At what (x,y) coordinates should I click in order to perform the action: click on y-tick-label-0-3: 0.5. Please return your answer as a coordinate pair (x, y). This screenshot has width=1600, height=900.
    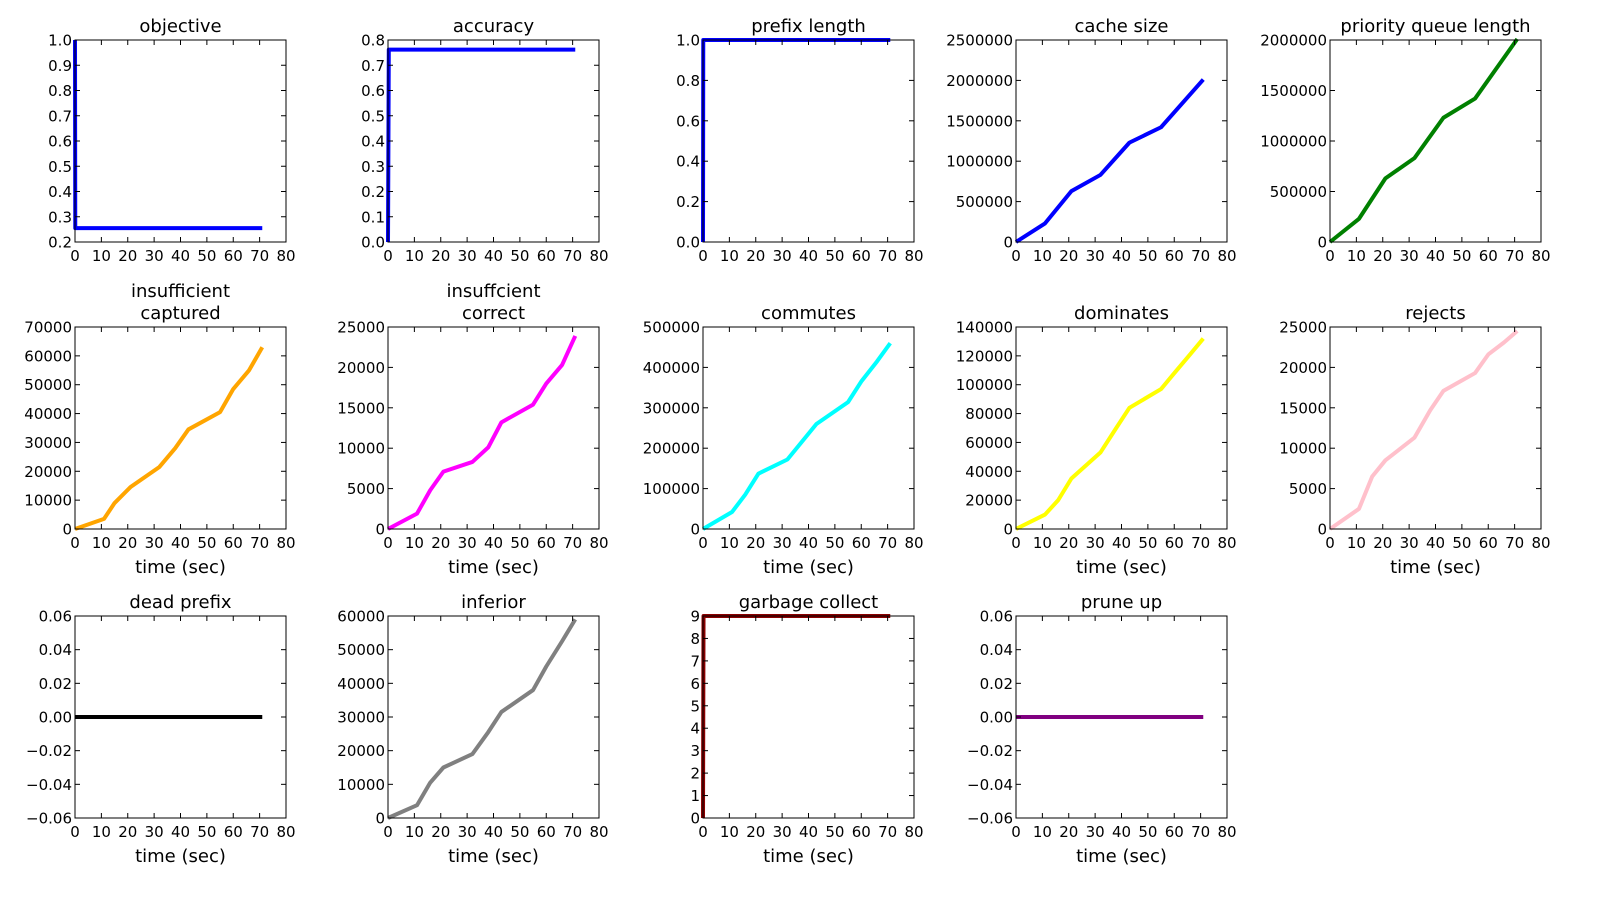
    Looking at the image, I should click on (60, 167).